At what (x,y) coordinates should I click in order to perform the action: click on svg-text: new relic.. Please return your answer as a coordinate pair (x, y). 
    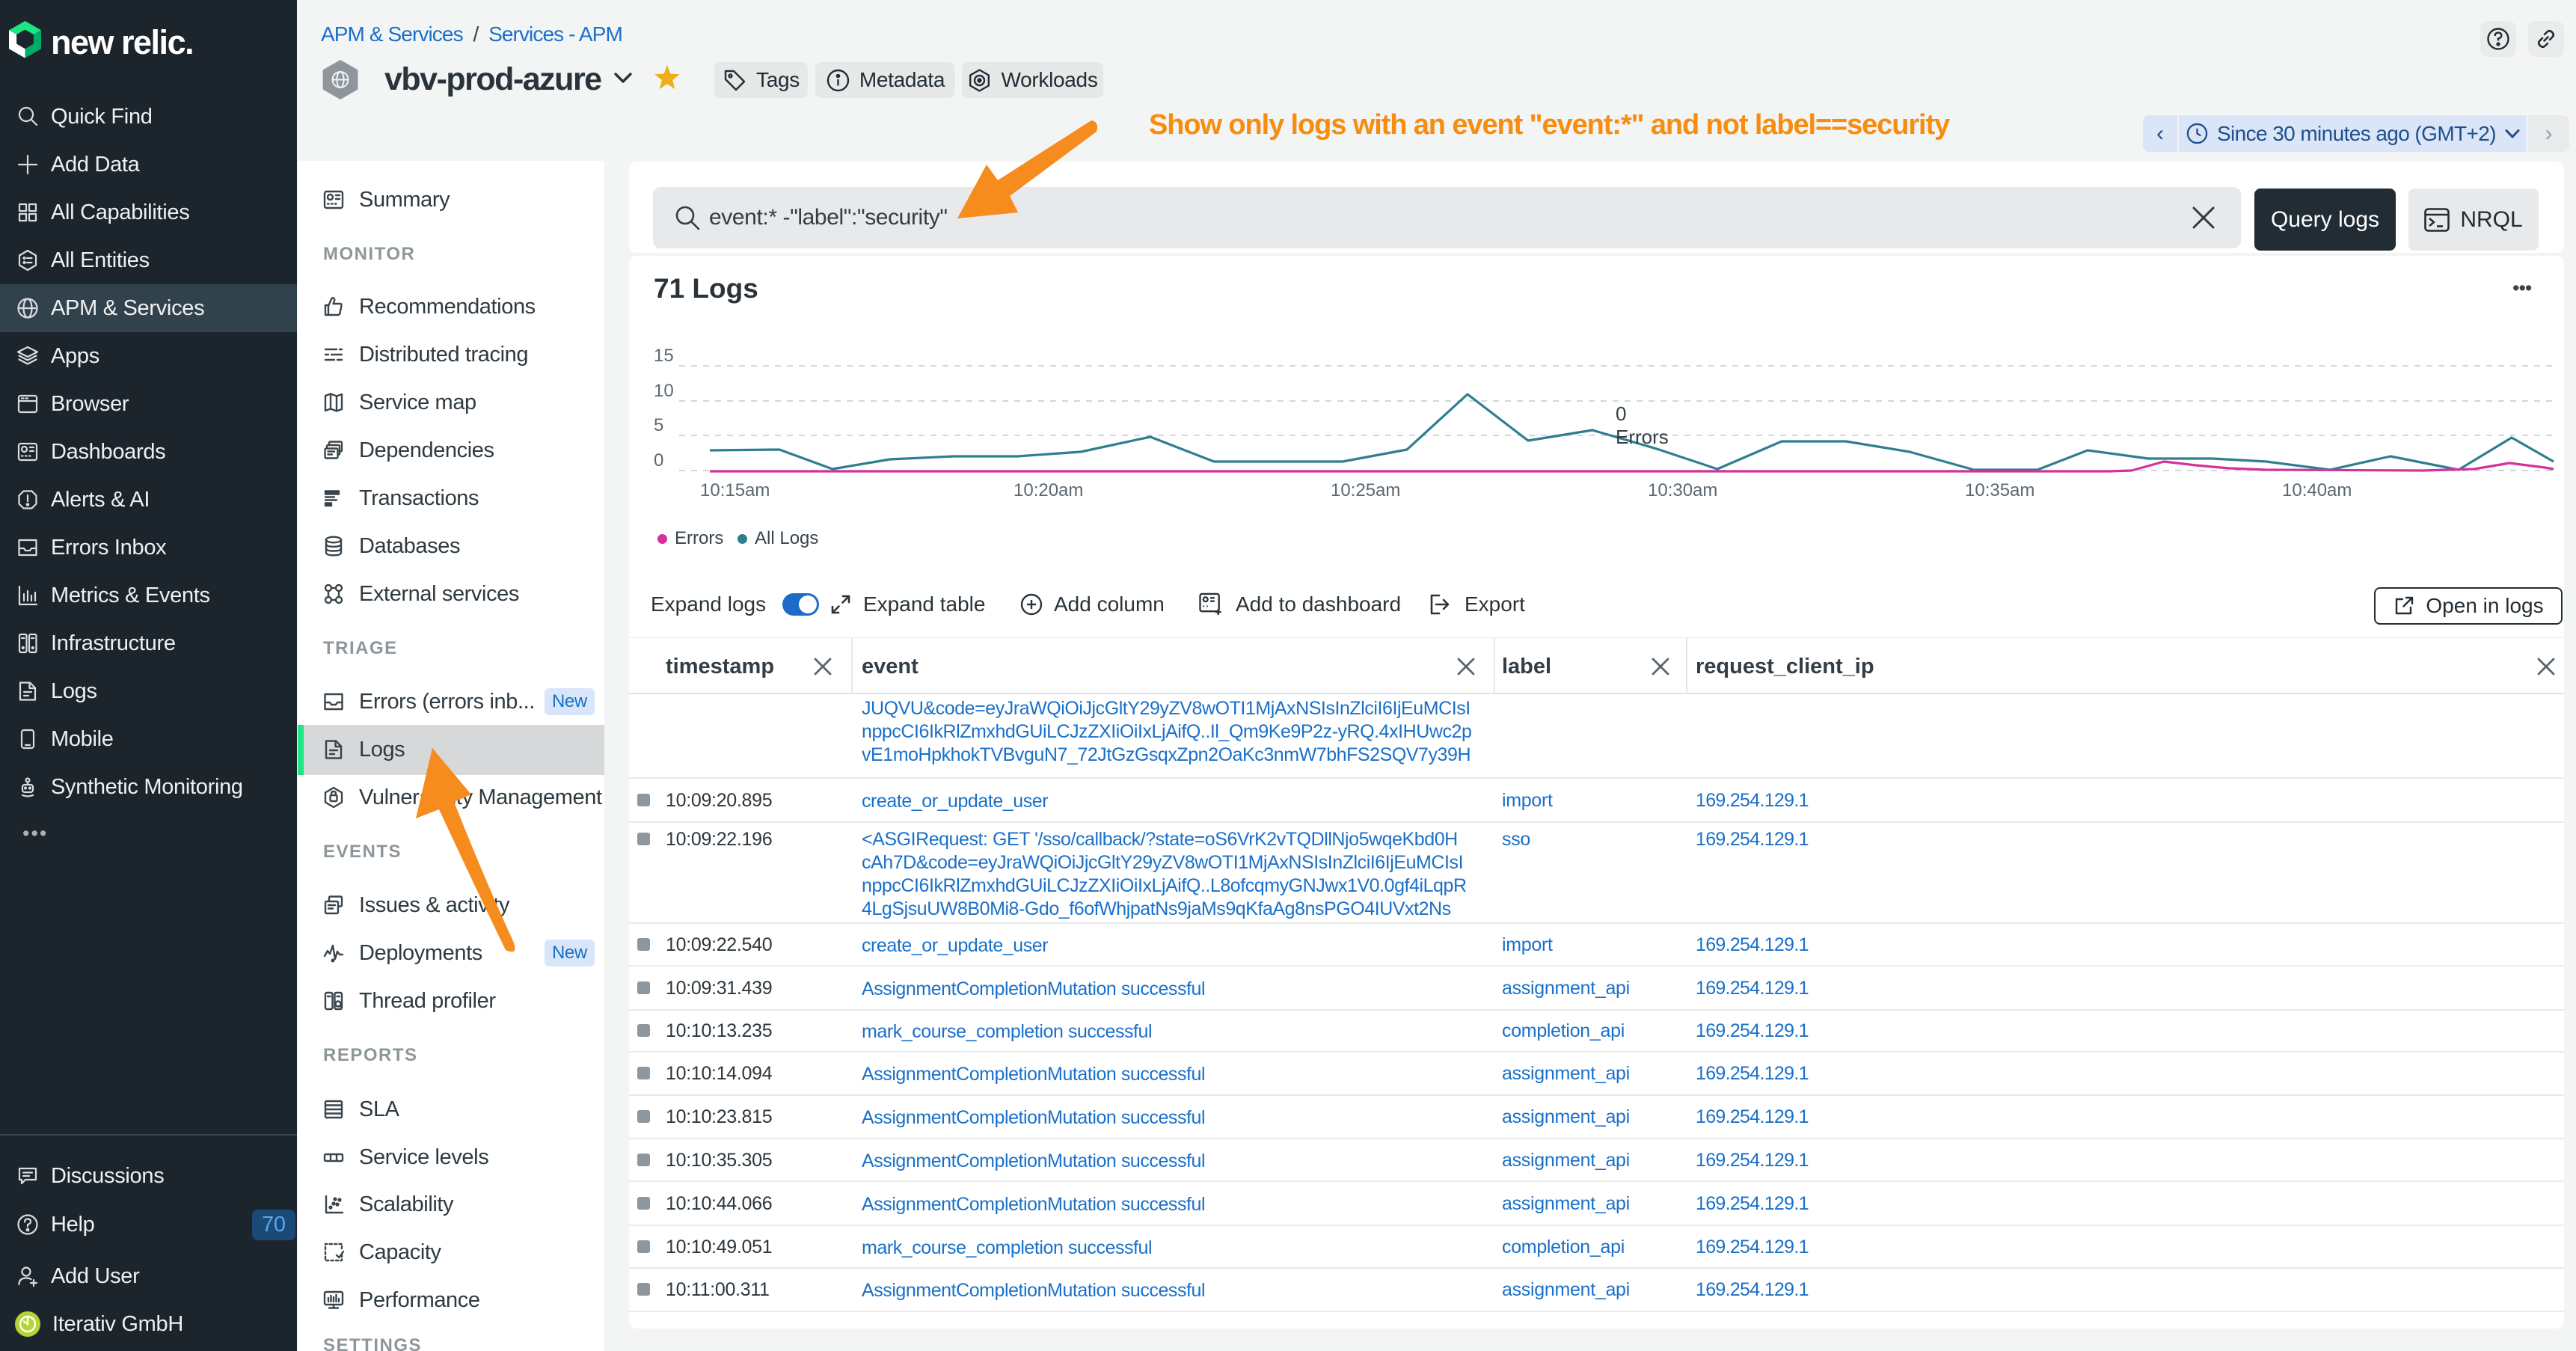
    Looking at the image, I should click on (121, 42).